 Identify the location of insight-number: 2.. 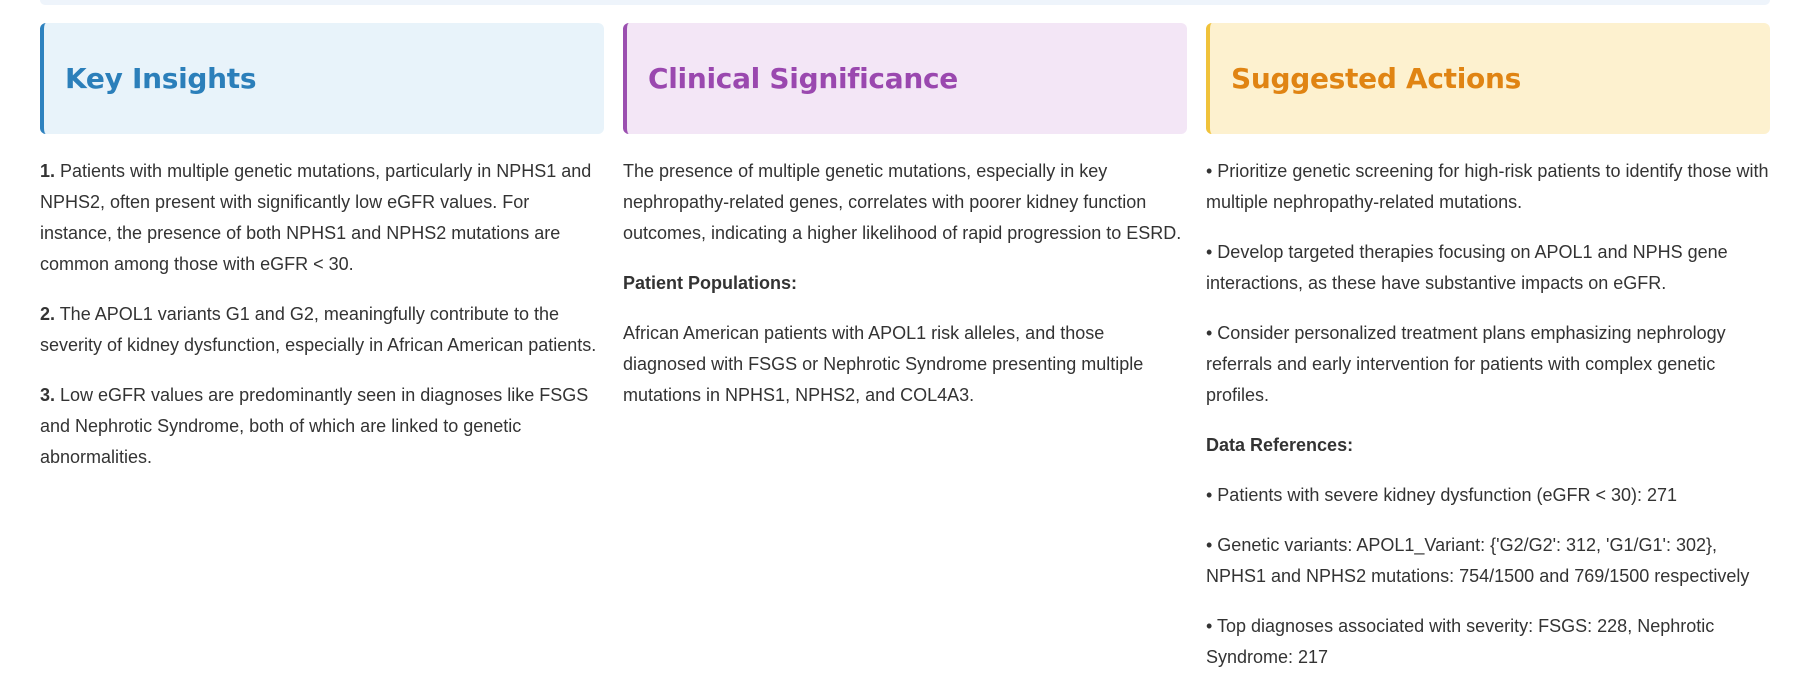
(48, 314).